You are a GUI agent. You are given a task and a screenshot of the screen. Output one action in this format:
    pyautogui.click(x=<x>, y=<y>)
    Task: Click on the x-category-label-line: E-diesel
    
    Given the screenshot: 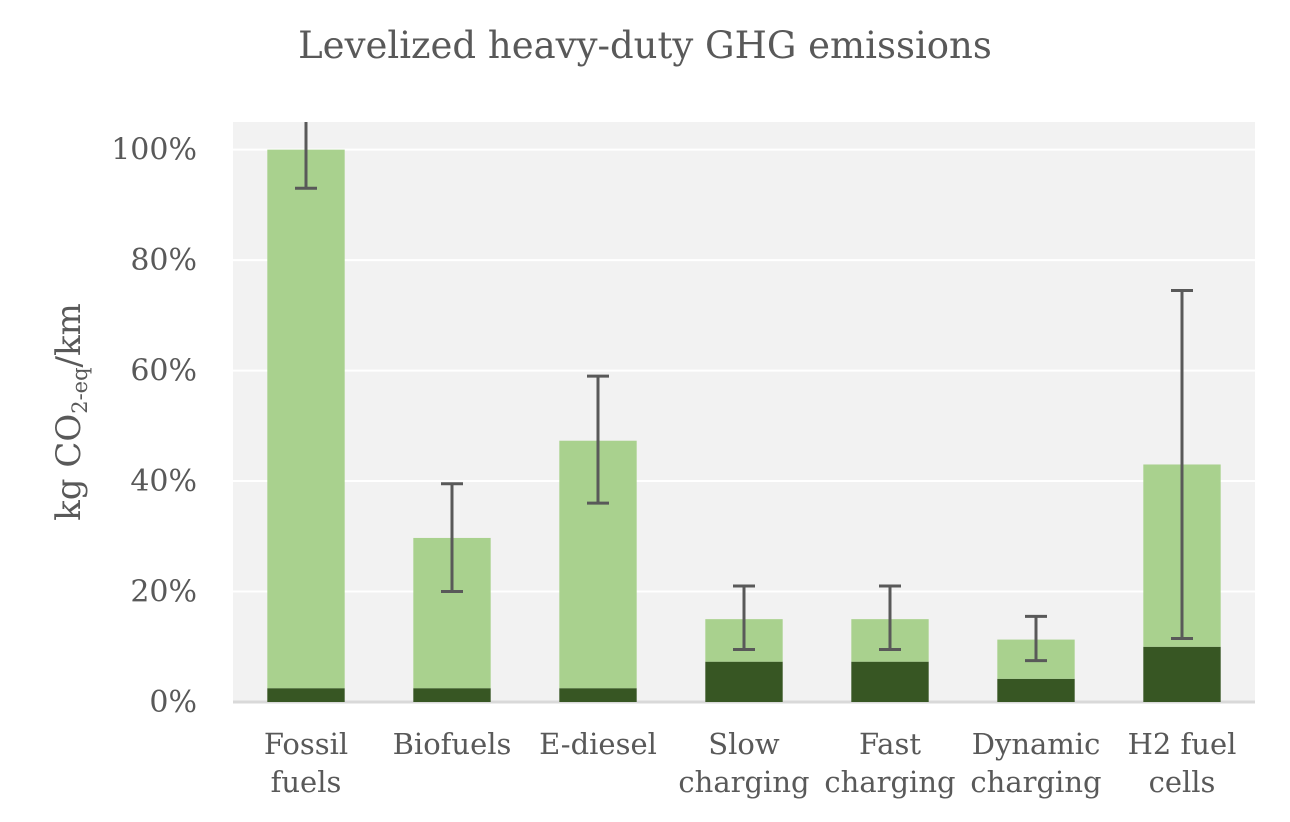 What is the action you would take?
    pyautogui.click(x=598, y=744)
    